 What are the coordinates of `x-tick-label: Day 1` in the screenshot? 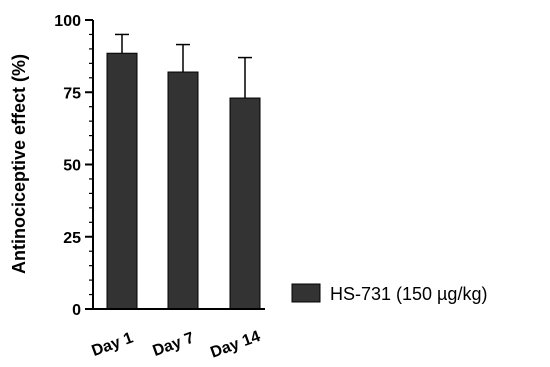 It's located at (112, 344).